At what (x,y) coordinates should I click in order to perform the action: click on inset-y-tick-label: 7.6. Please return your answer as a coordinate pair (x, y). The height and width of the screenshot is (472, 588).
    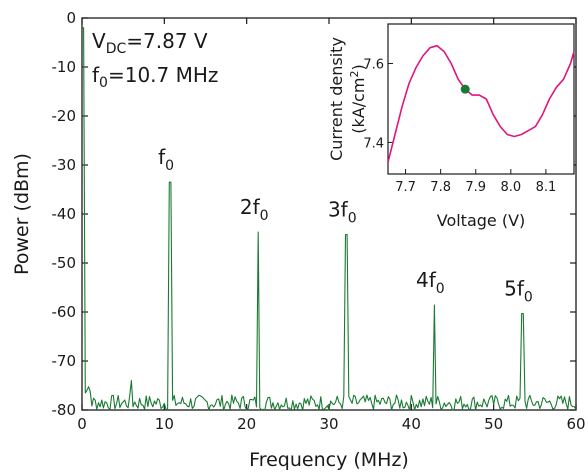
    Looking at the image, I should click on (373, 64).